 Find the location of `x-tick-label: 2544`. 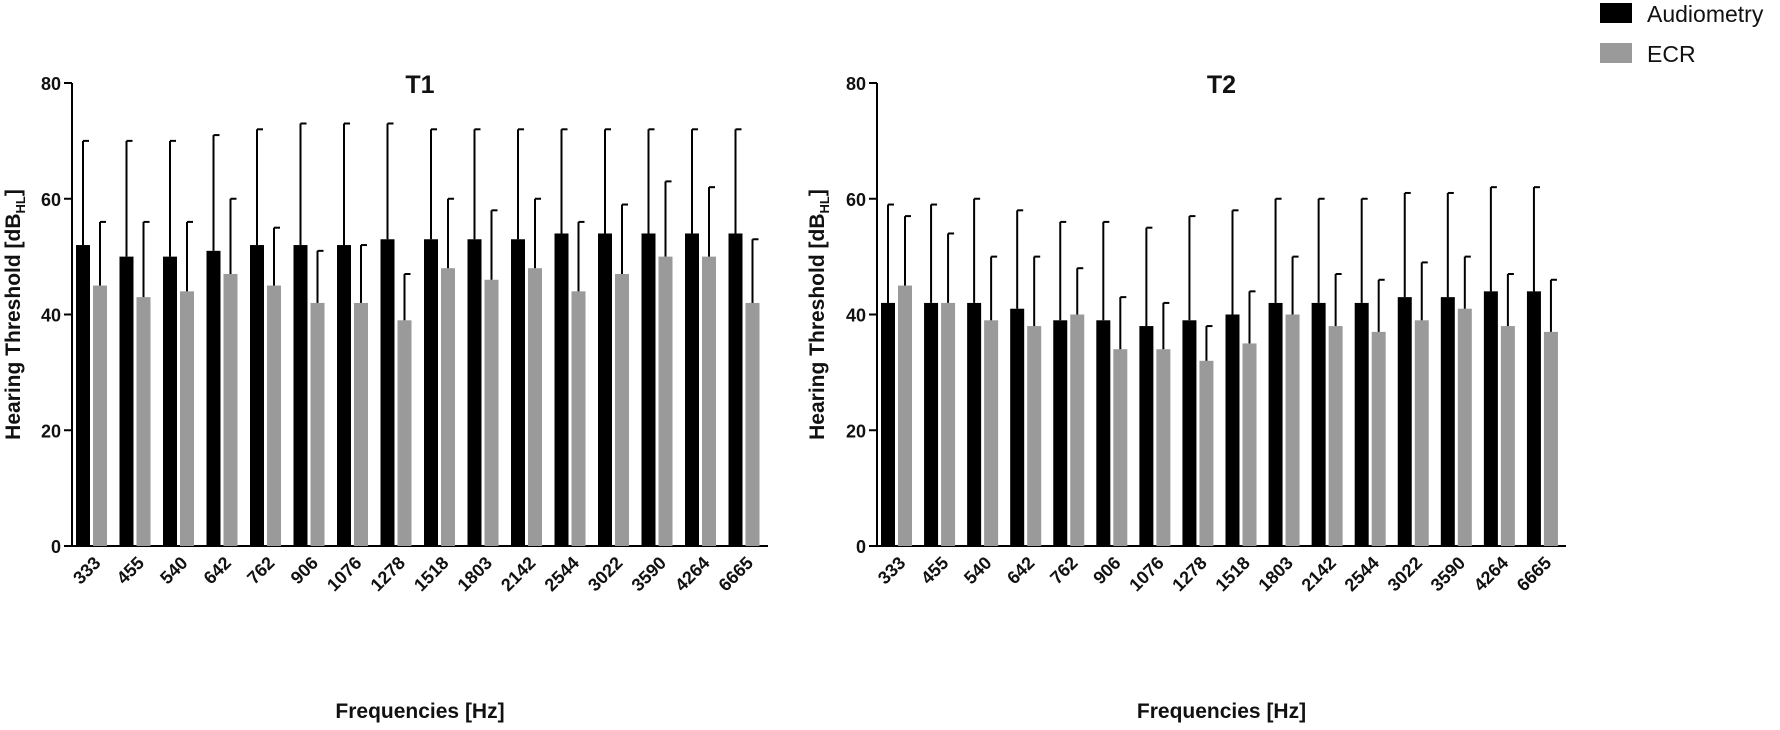

x-tick-label: 2544 is located at coordinates (1362, 574).